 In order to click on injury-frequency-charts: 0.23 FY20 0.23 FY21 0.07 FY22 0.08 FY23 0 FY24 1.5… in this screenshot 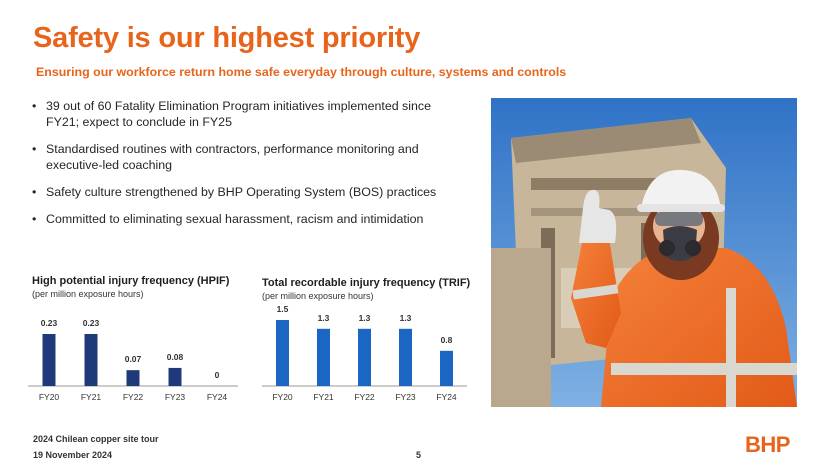, I will do `click(247, 353)`.